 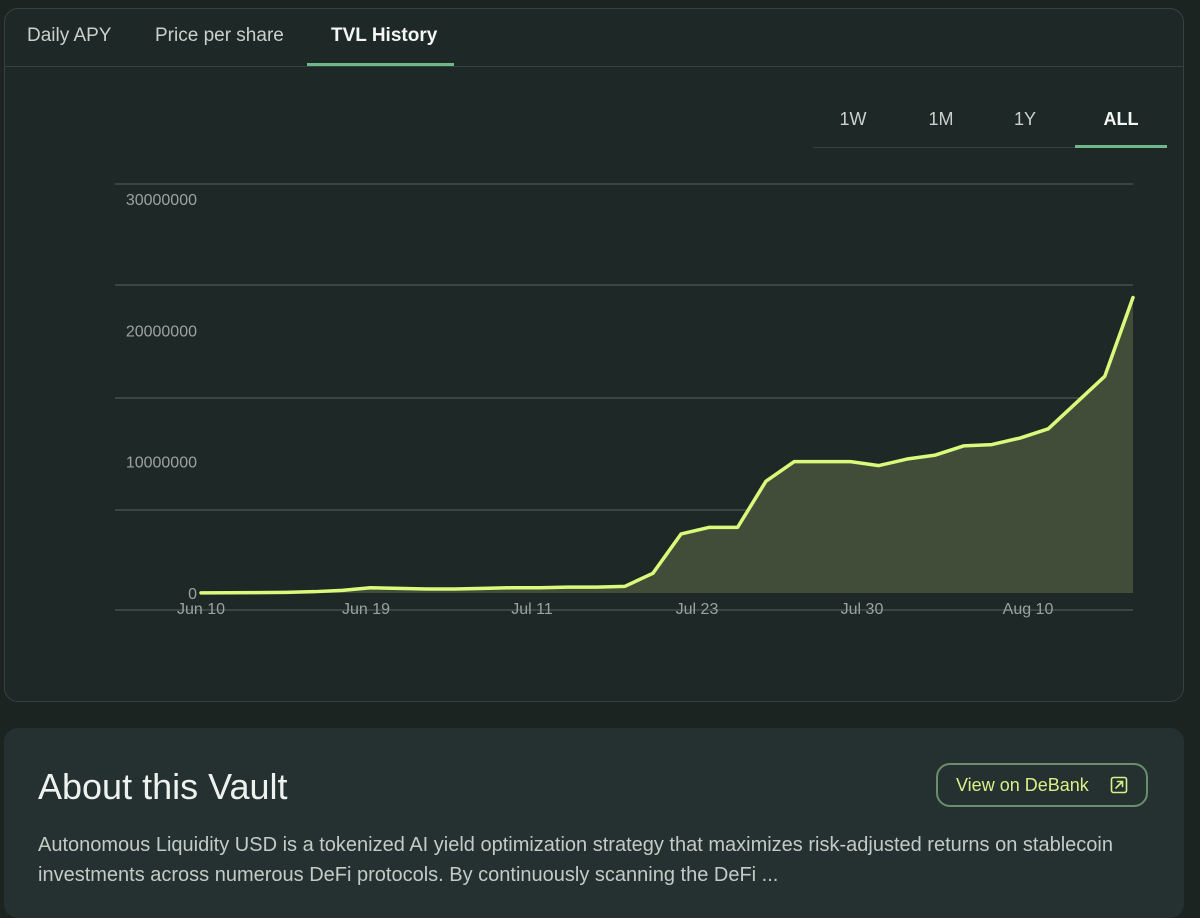 I want to click on range-1y: 1Y, so click(x=1025, y=119).